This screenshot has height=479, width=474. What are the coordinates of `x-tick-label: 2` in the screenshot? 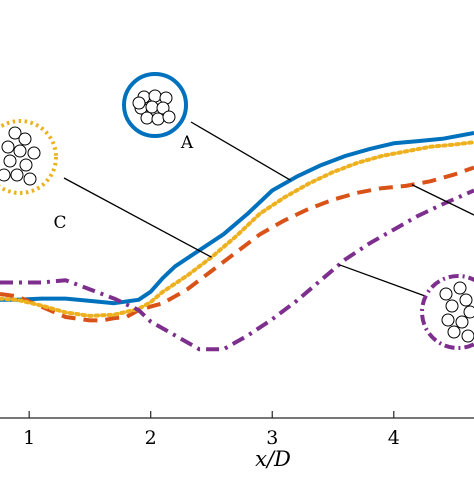 It's located at (151, 438).